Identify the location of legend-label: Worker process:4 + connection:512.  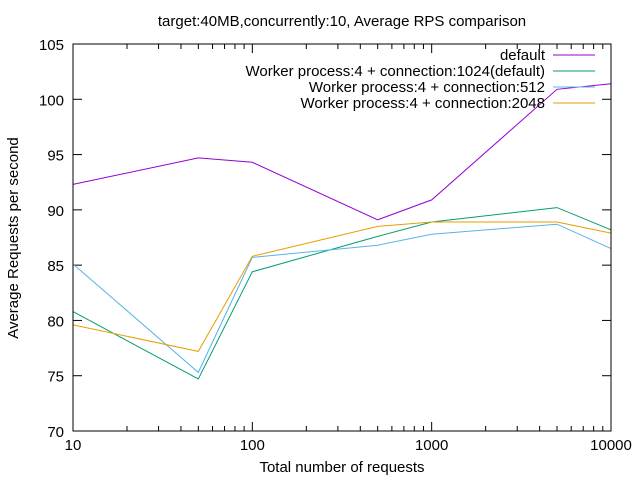
(427, 87).